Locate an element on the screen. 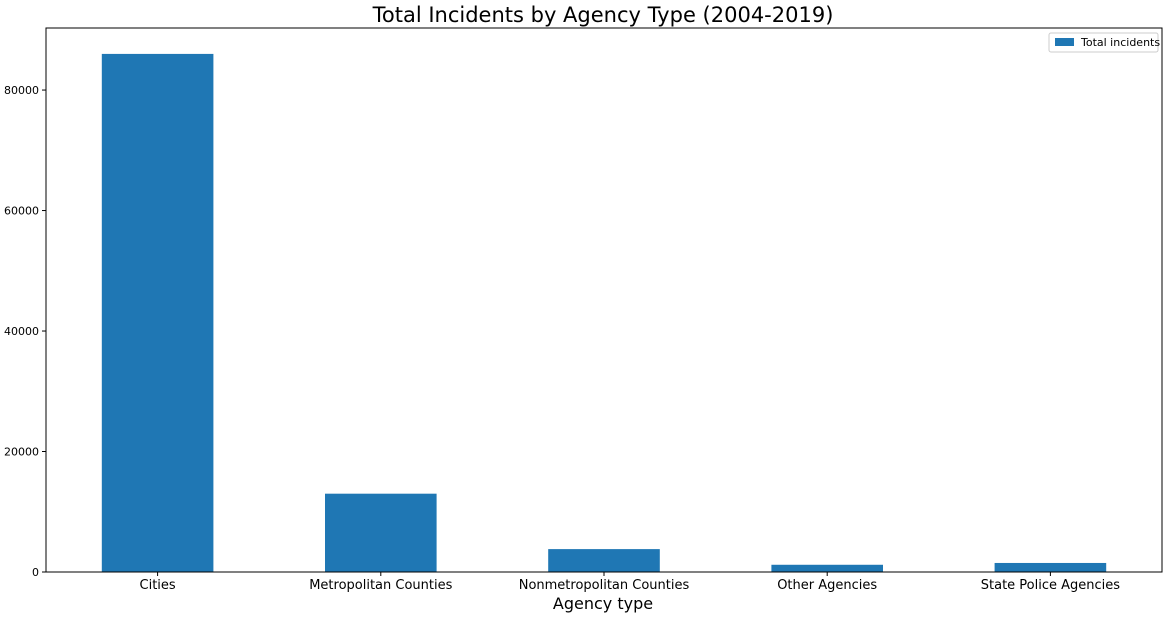 This screenshot has height=618, width=1168. x-tick-label: Cities is located at coordinates (158, 585).